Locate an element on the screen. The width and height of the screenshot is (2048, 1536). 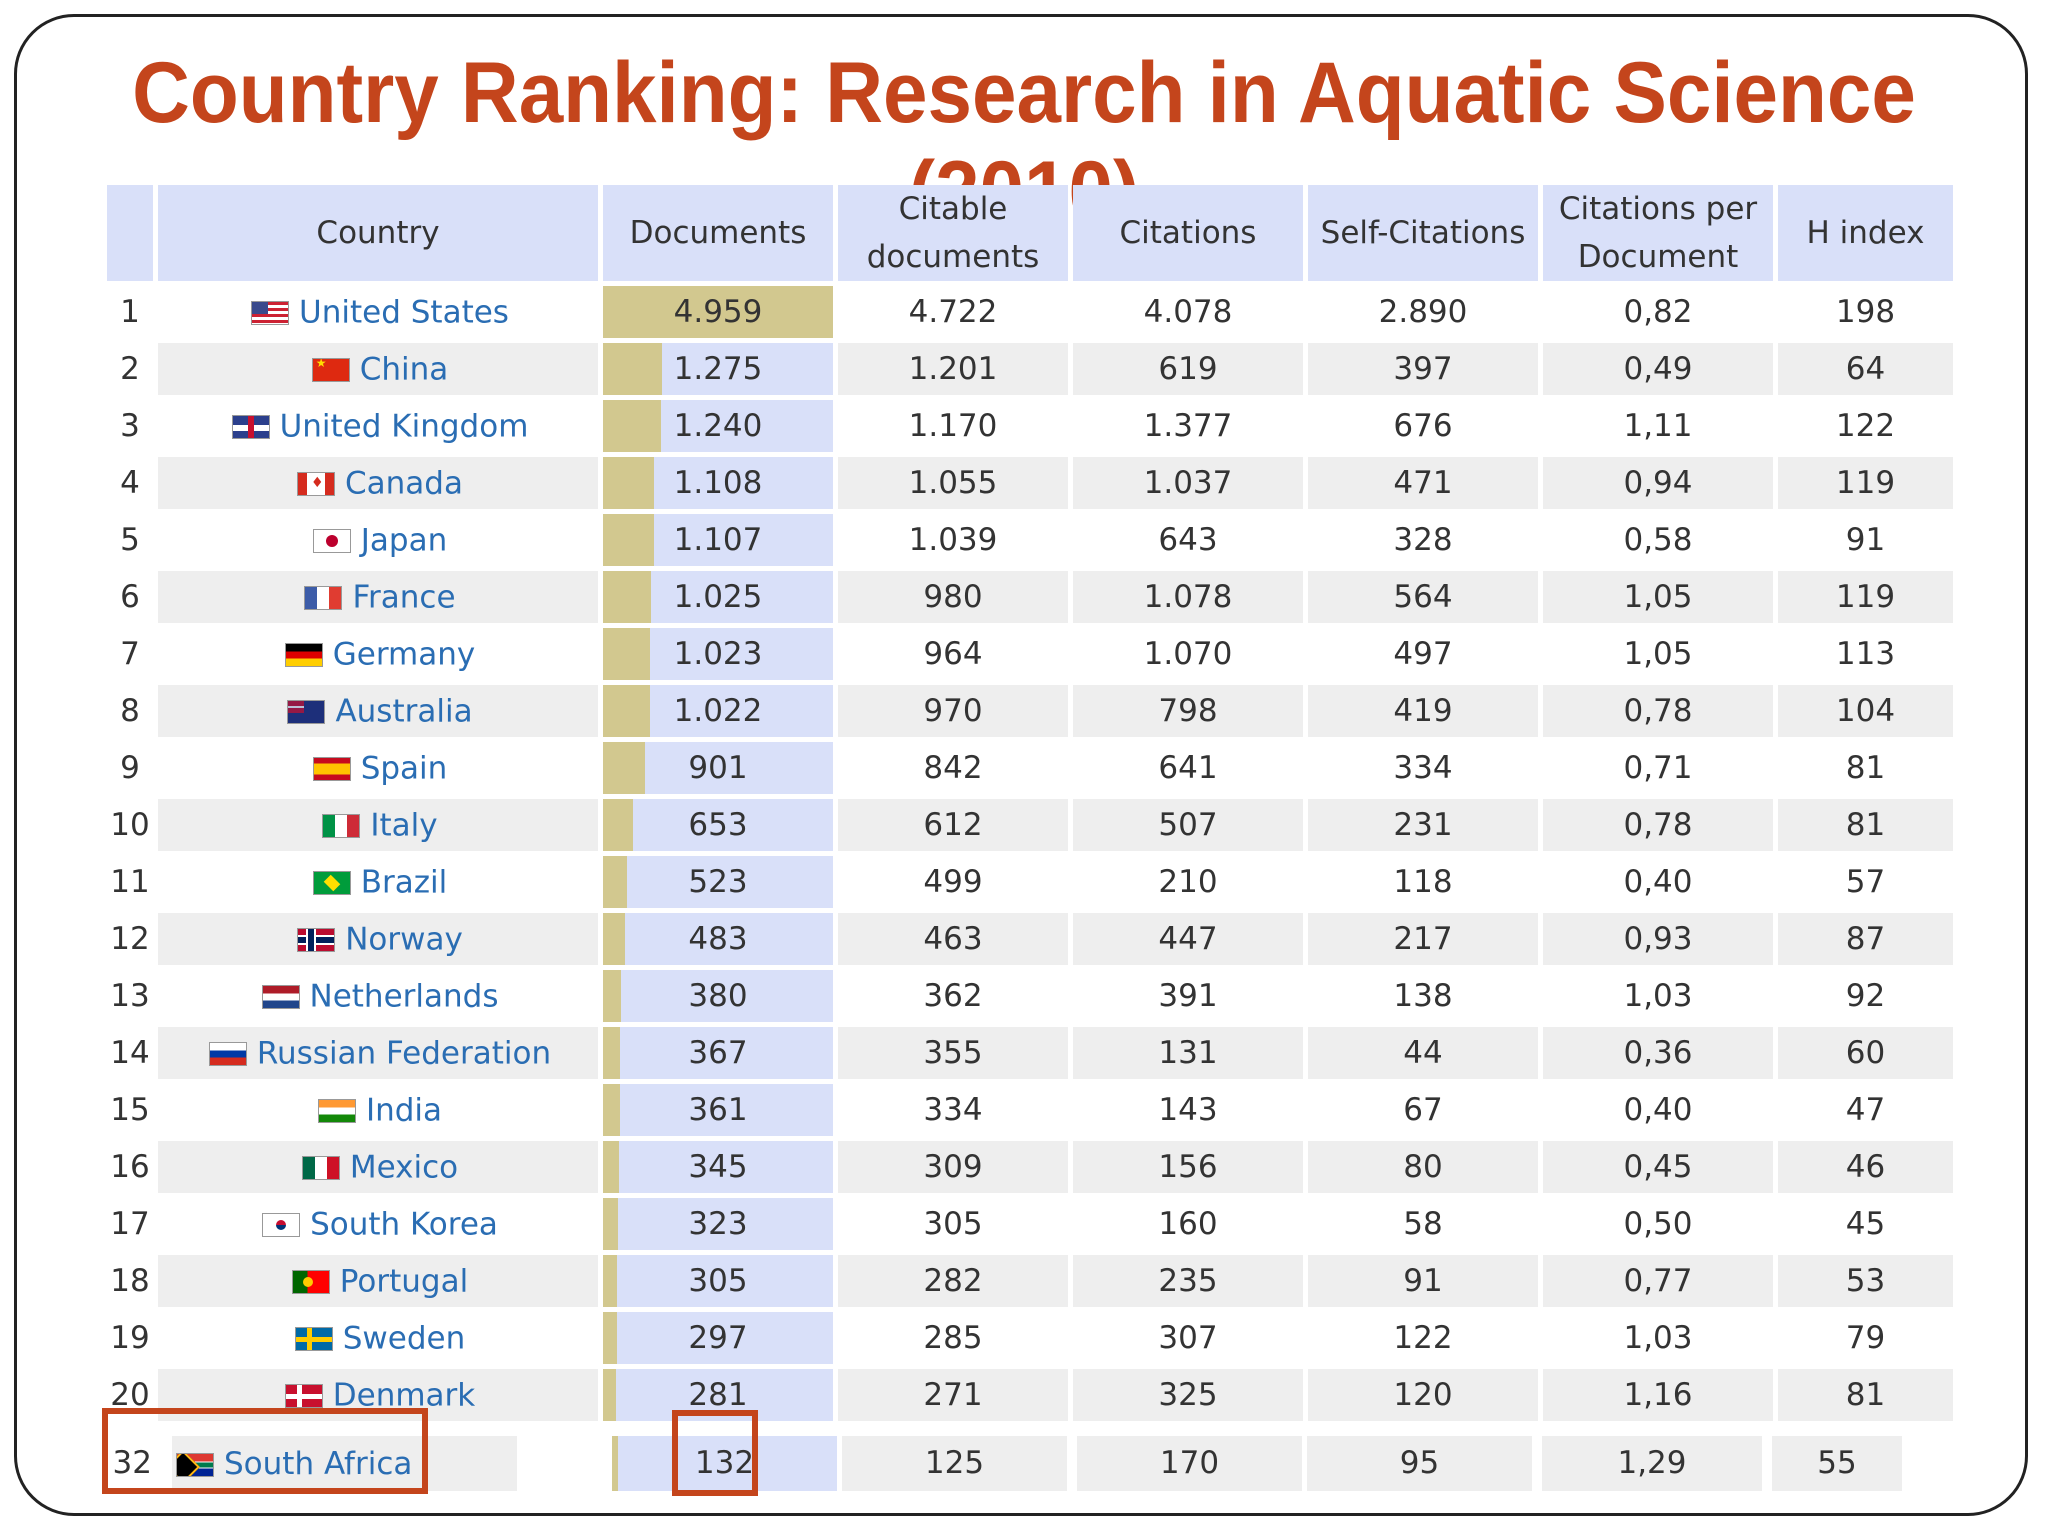
table-row: 14 Russian Federation 367 355 131 44 0,36 60 is located at coordinates (1030, 1053).